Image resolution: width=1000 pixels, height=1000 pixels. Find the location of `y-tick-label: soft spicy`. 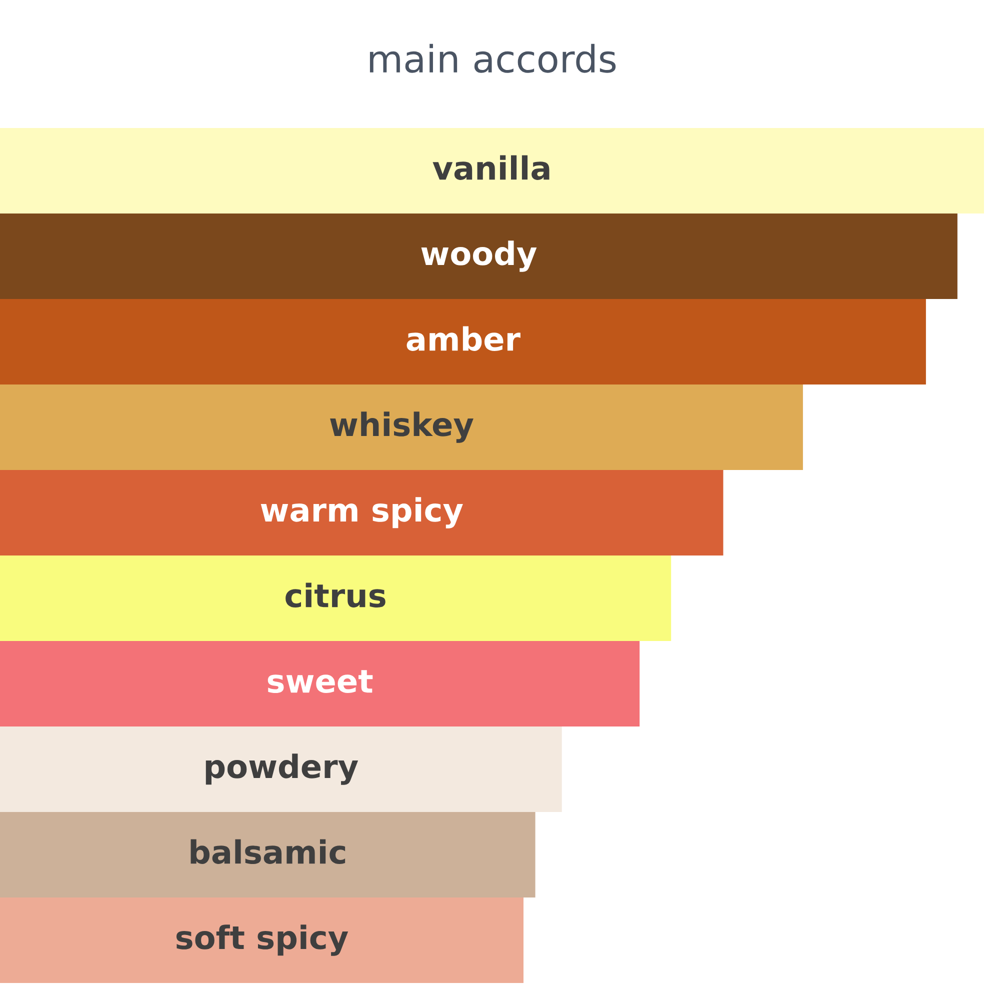

y-tick-label: soft spicy is located at coordinates (262, 940).